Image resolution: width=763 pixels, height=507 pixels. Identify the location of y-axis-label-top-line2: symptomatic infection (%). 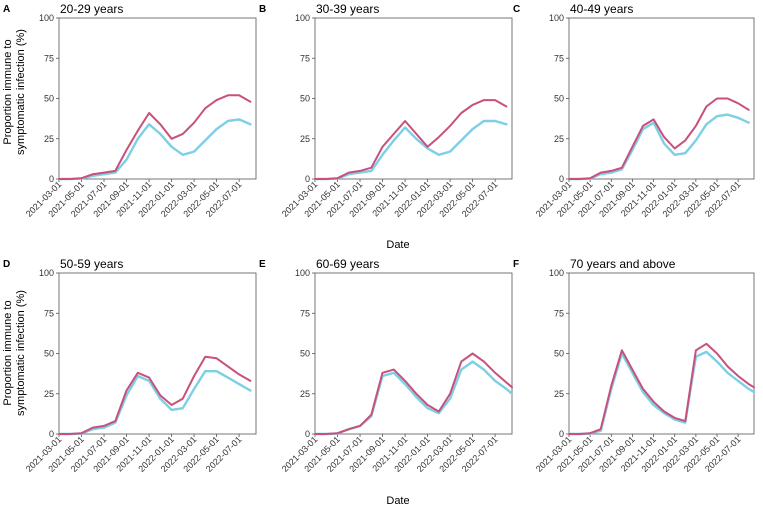
(21, 92).